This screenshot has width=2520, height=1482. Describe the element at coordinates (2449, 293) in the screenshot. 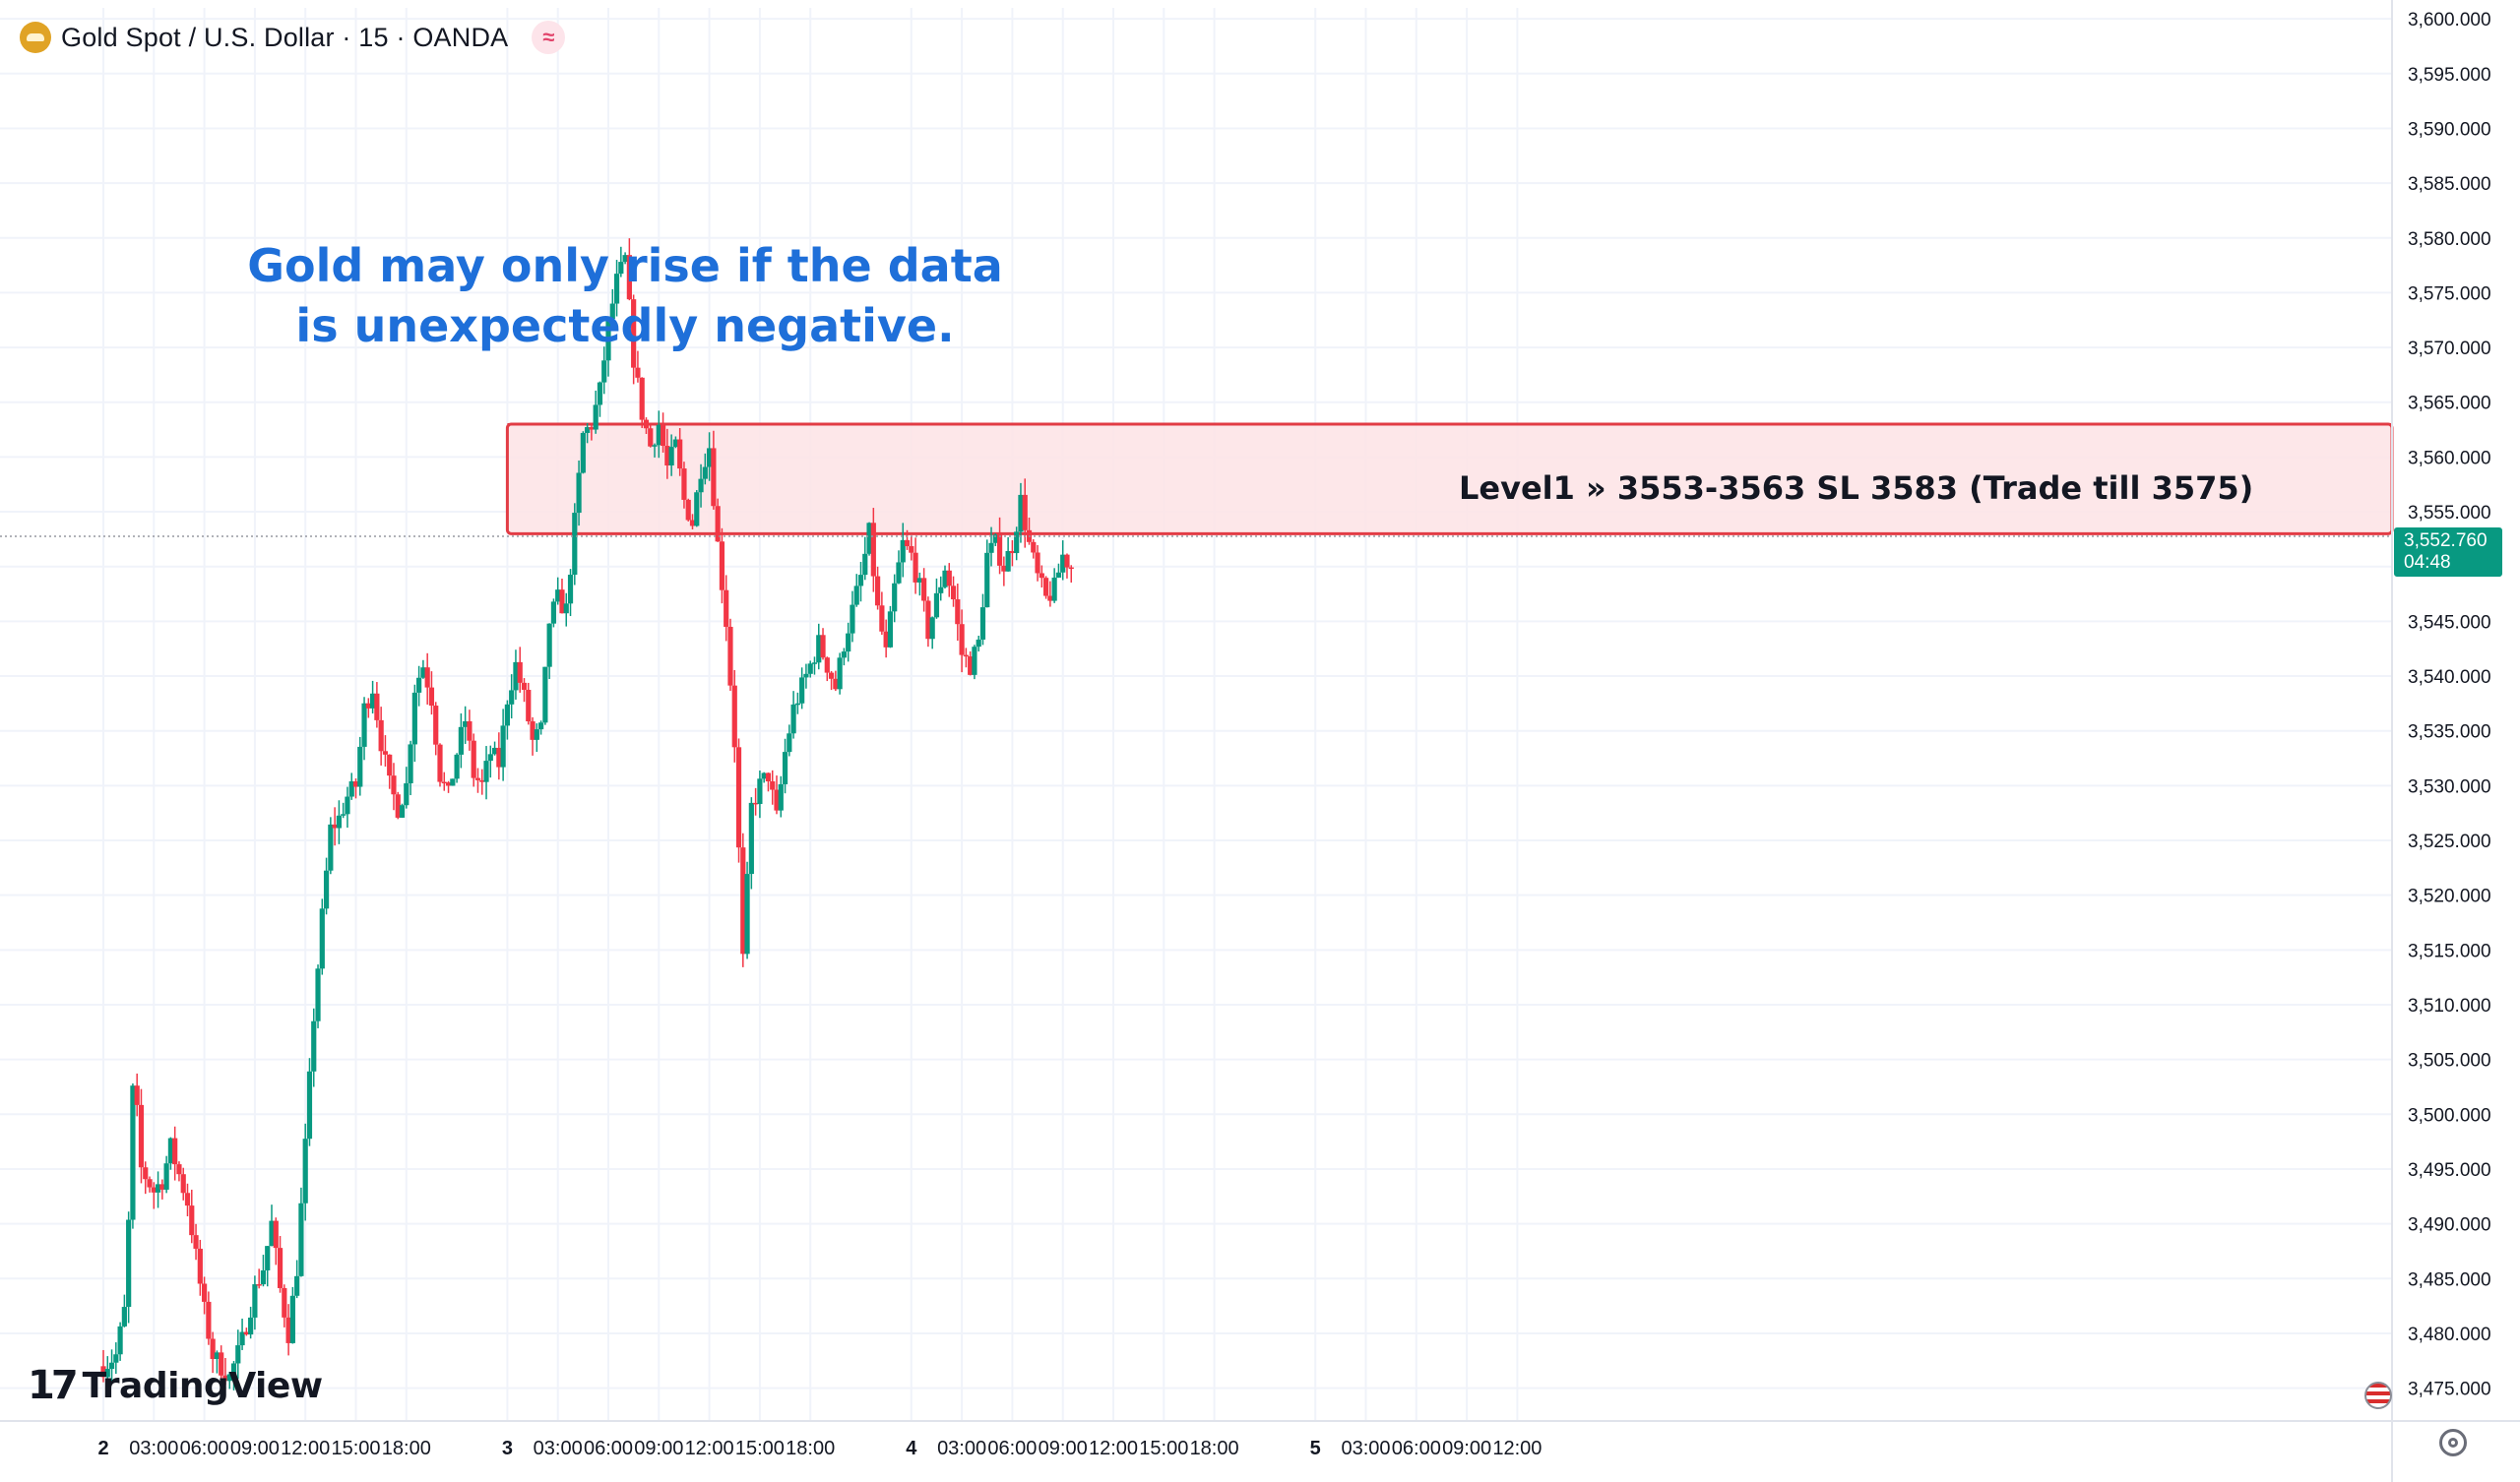

I see `price-tick-label: 3,575.000` at that location.